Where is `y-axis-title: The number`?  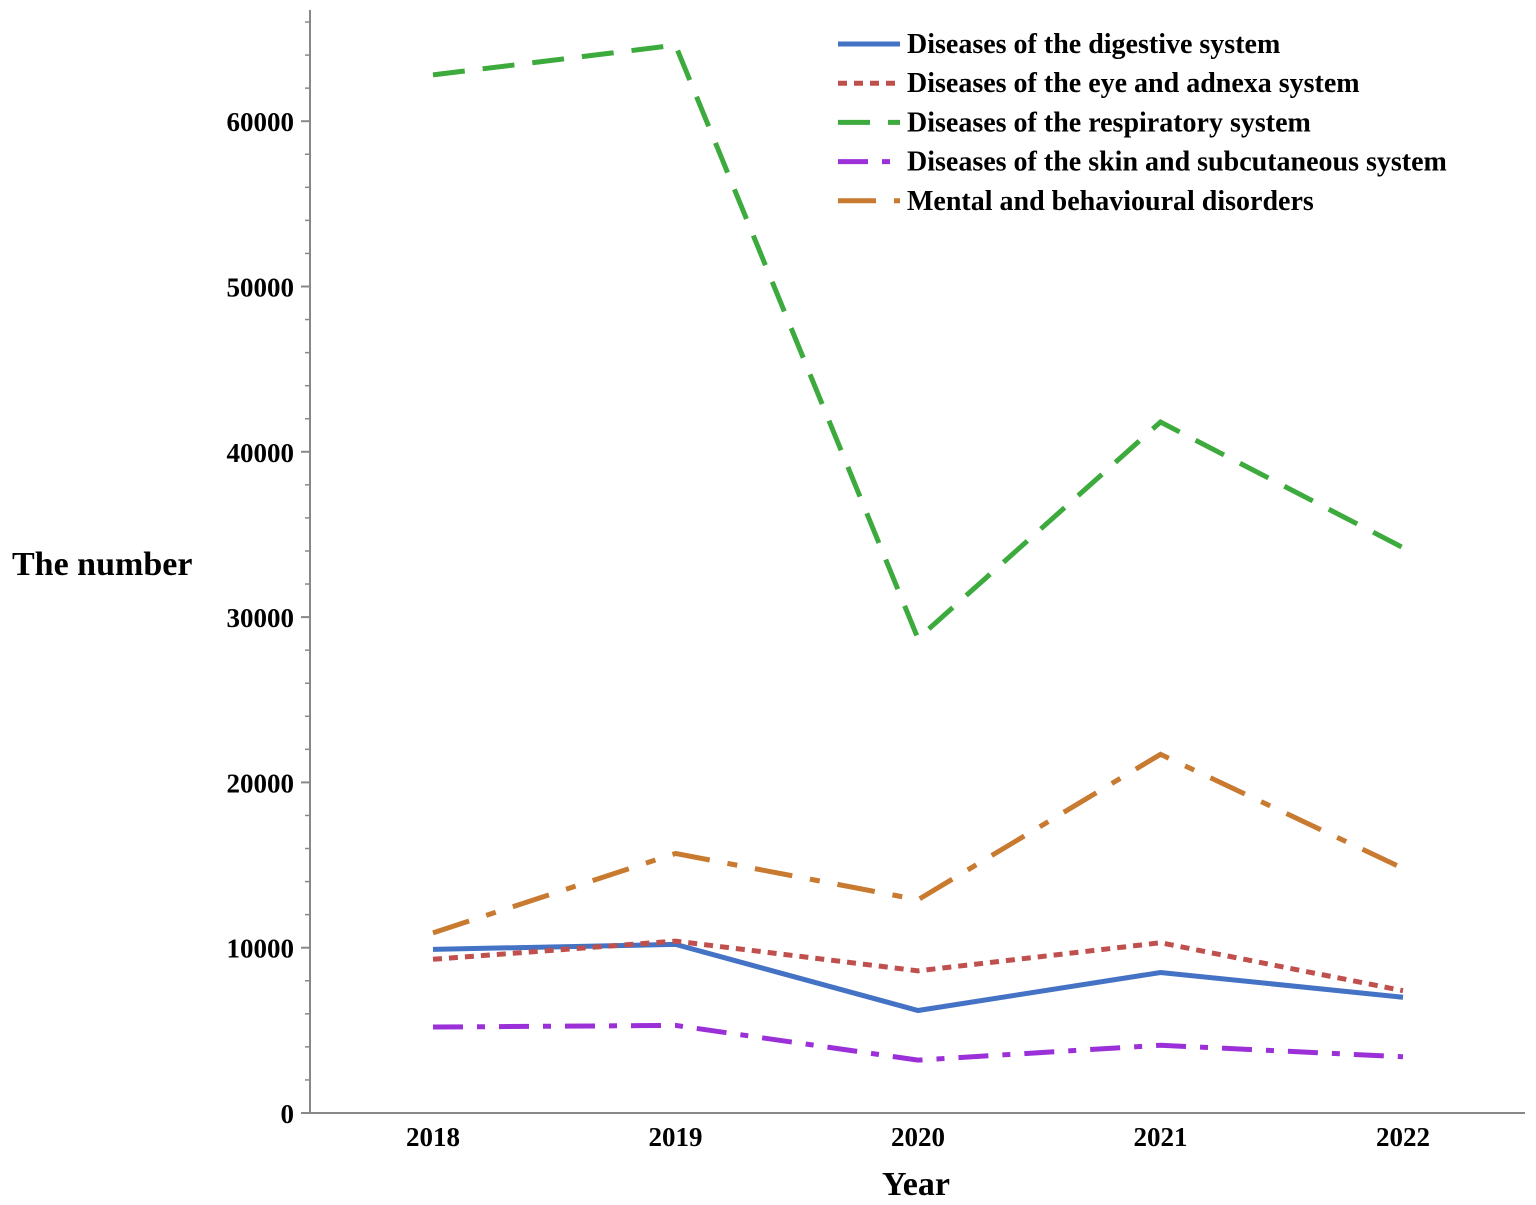 y-axis-title: The number is located at coordinates (102, 564).